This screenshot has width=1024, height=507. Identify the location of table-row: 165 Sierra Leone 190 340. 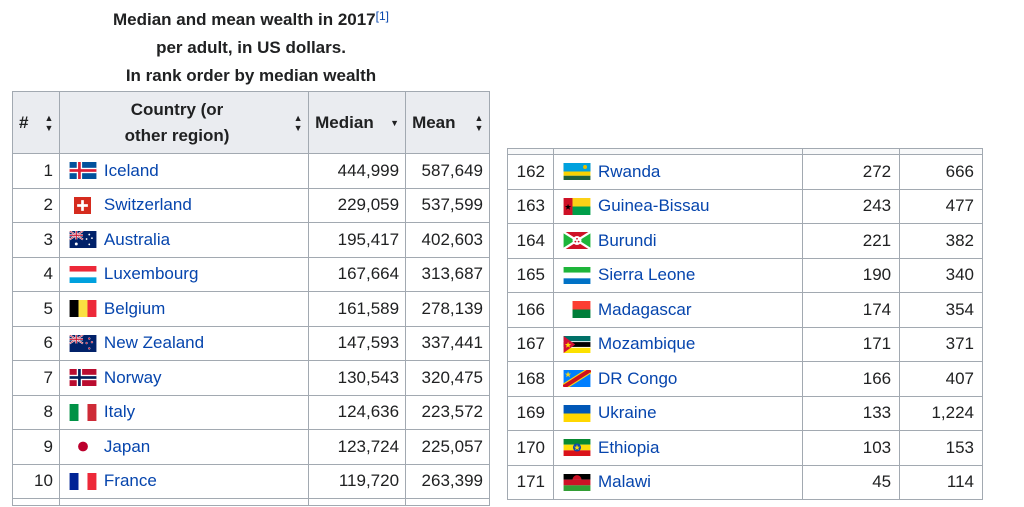
(745, 275).